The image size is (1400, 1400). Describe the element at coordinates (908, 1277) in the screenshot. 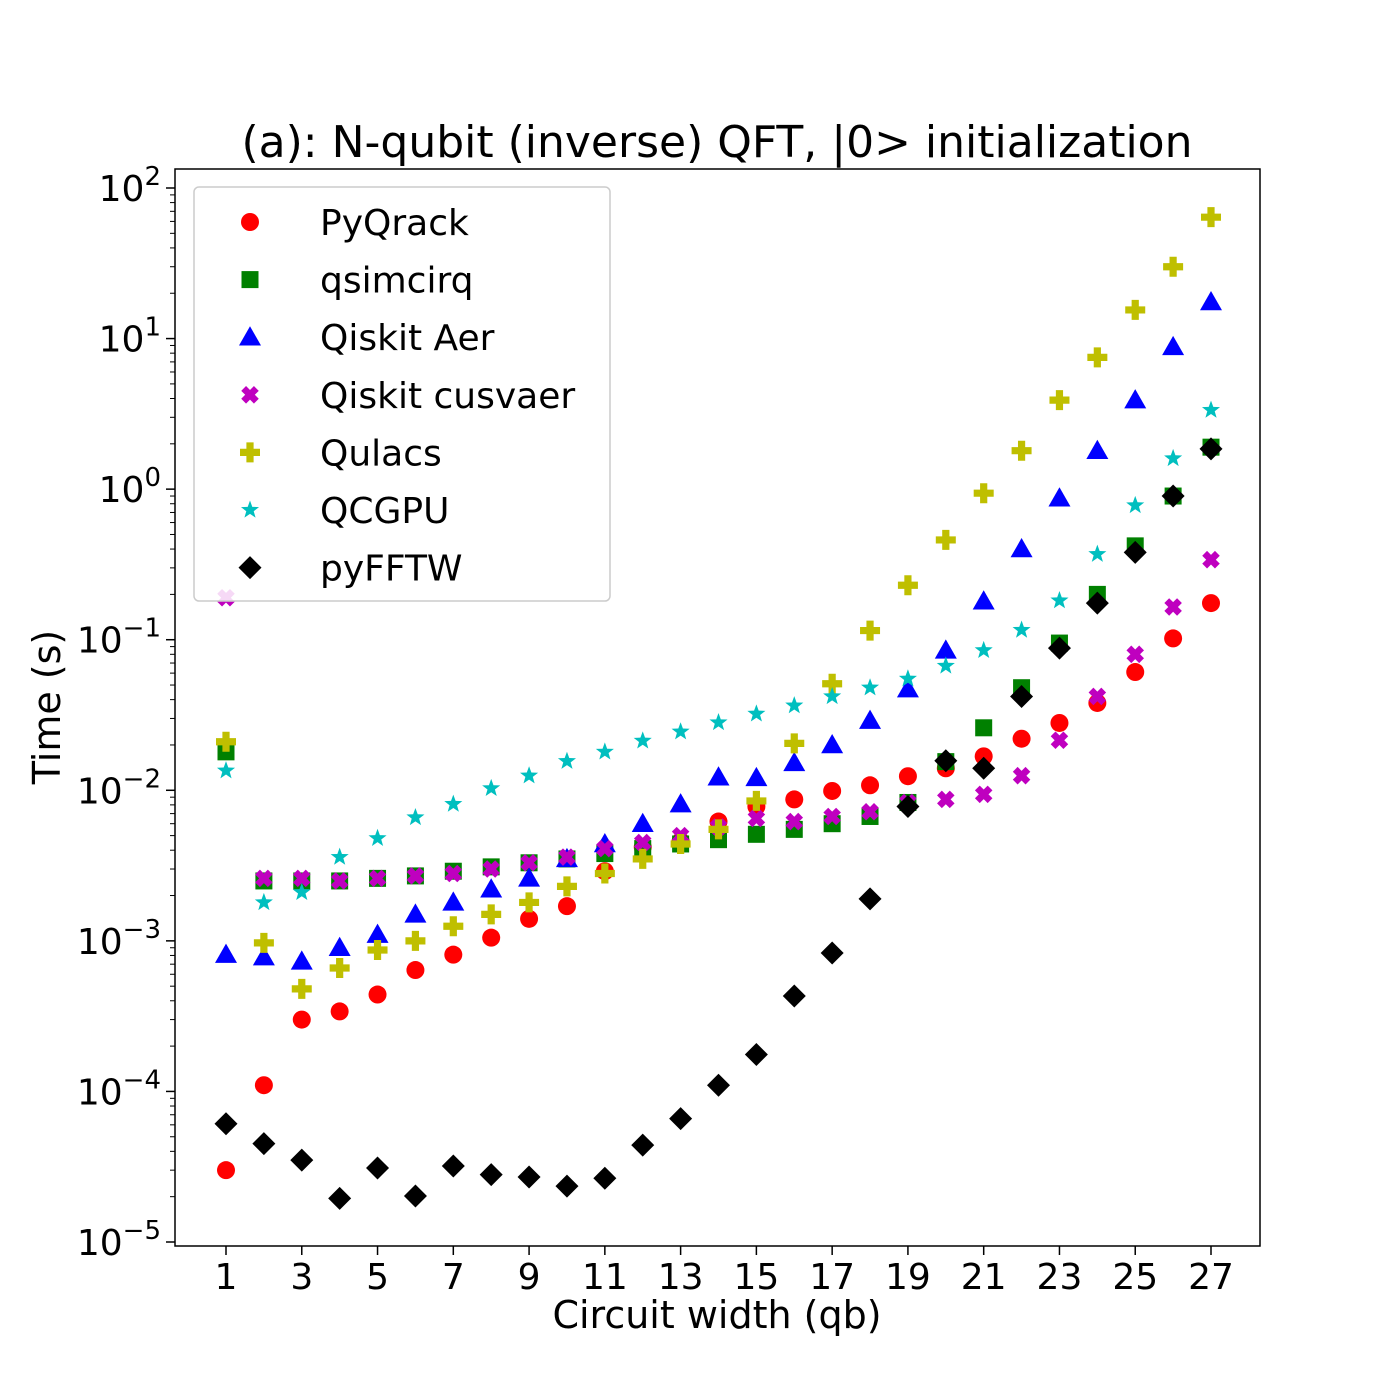

I see `x-tick-label: 19` at that location.